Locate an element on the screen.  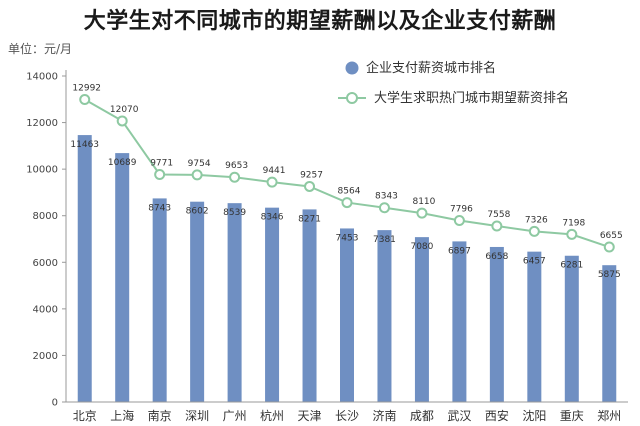
line-value-label: 7198 is located at coordinates (573, 223).